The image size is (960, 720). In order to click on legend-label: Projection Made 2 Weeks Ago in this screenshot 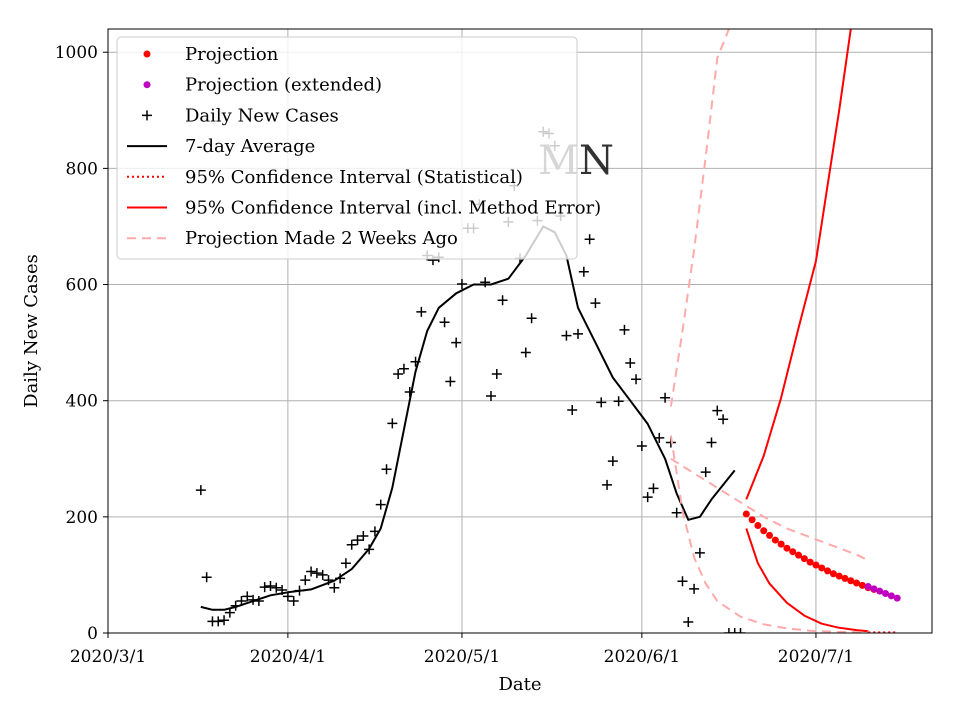, I will do `click(321, 238)`.